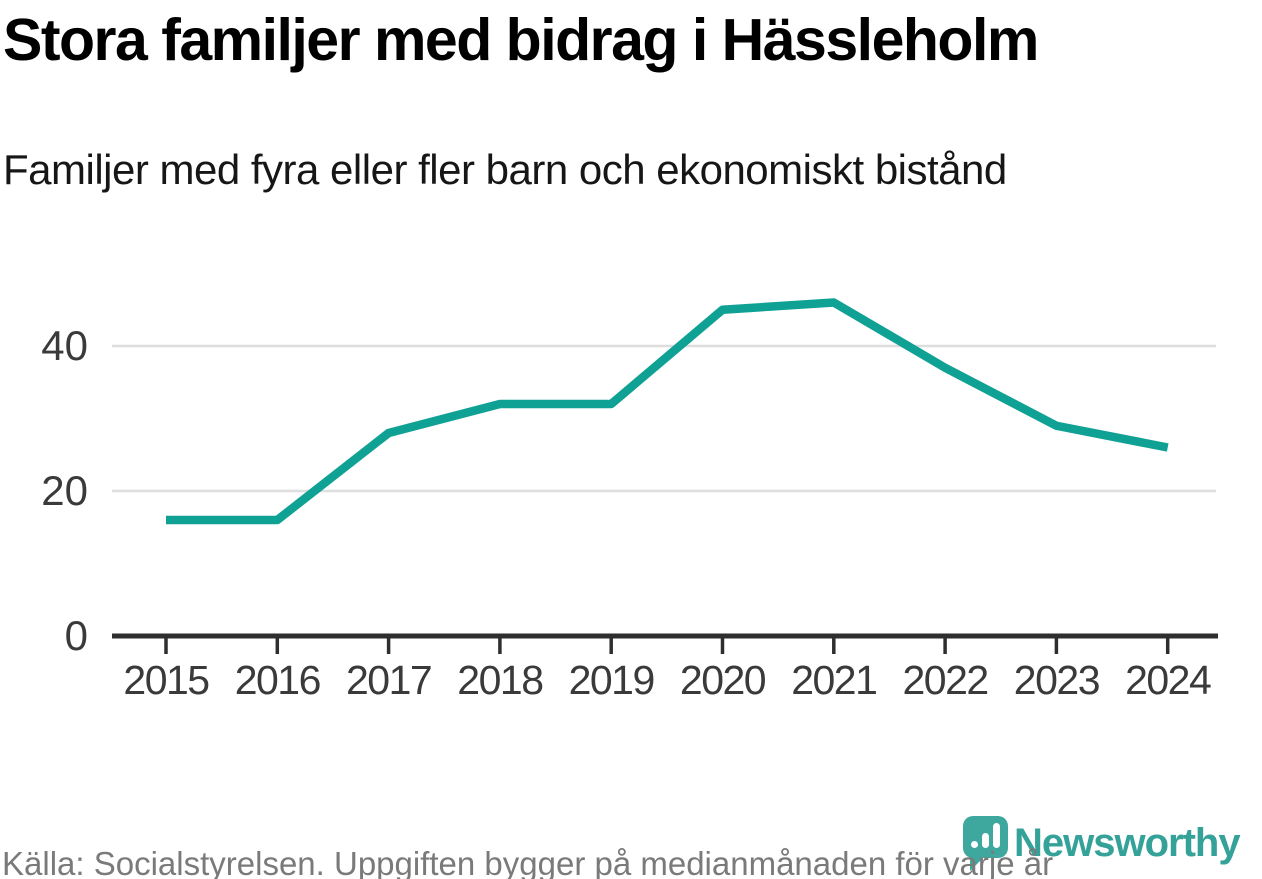  Describe the element at coordinates (985, 840) in the screenshot. I see `pin-bar-mid` at that location.